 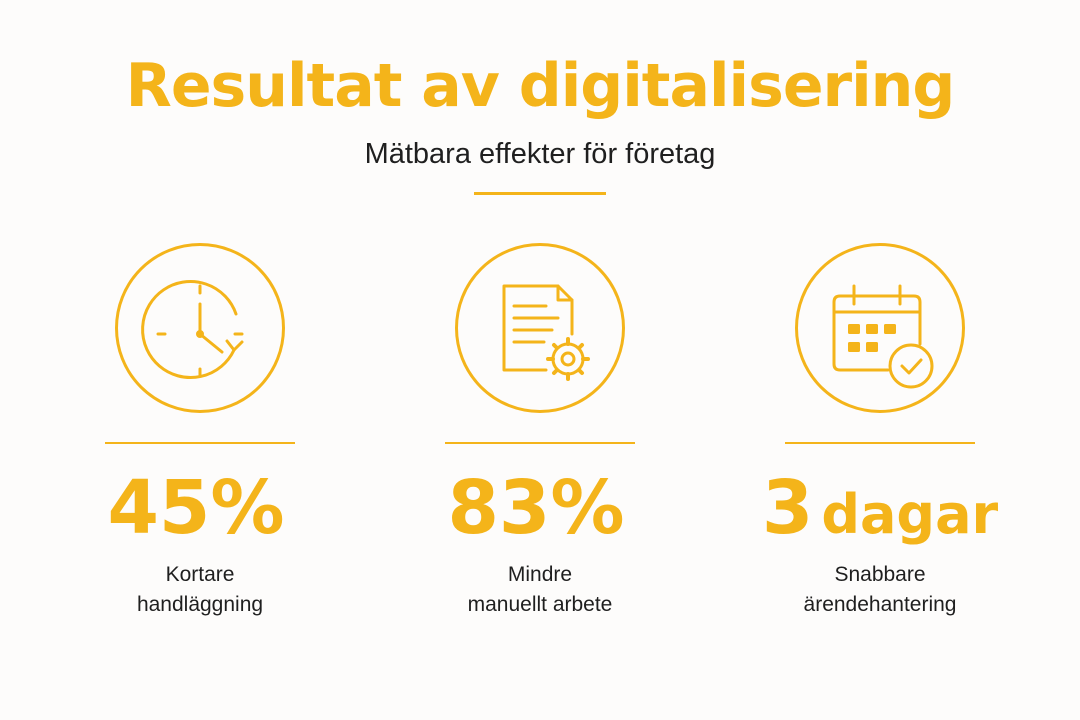 What do you see at coordinates (880, 590) in the screenshot?
I see `stat-label: Snabbare ärendehantering` at bounding box center [880, 590].